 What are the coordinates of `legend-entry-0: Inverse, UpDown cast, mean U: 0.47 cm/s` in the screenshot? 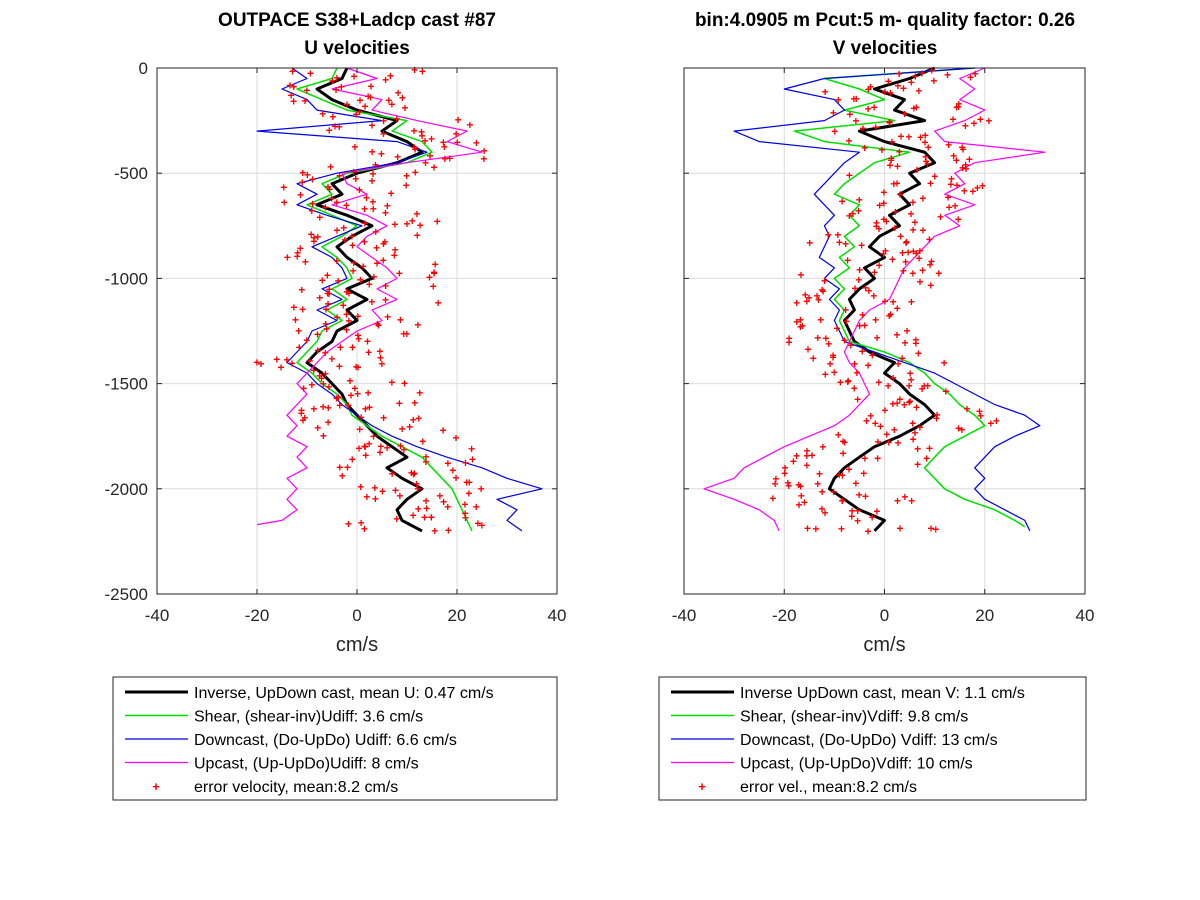 It's located at (344, 693).